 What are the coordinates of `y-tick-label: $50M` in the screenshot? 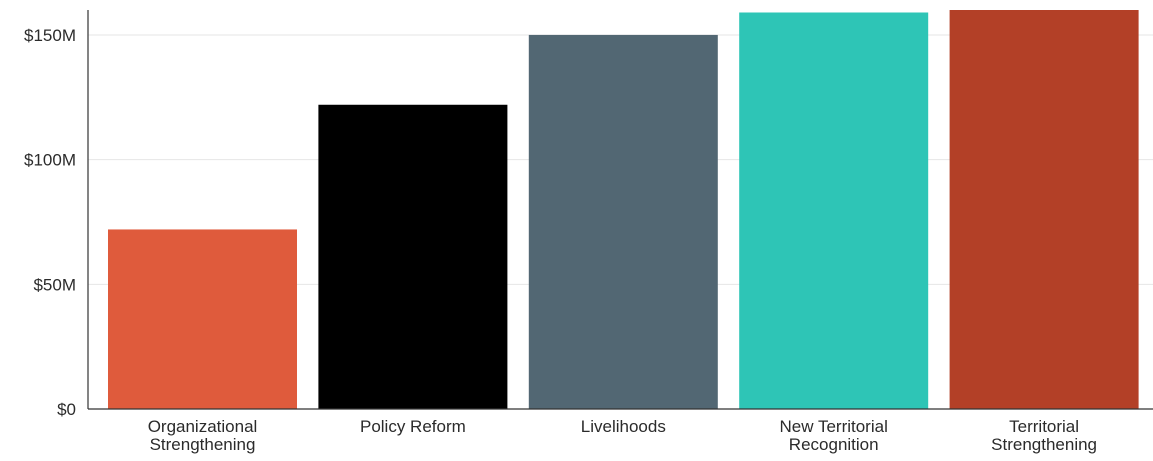 It's located at (54, 284).